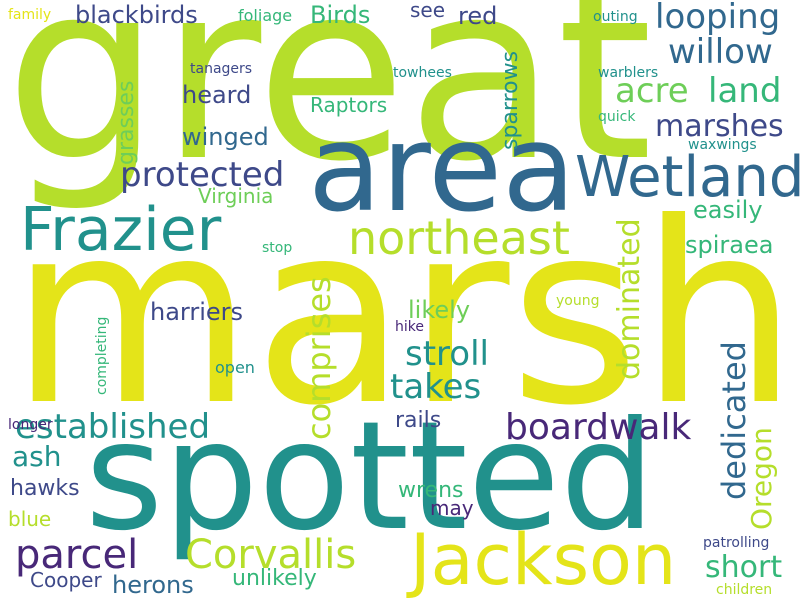 The height and width of the screenshot is (600, 800). What do you see at coordinates (77, 555) in the screenshot?
I see `word-parcel: parcel` at bounding box center [77, 555].